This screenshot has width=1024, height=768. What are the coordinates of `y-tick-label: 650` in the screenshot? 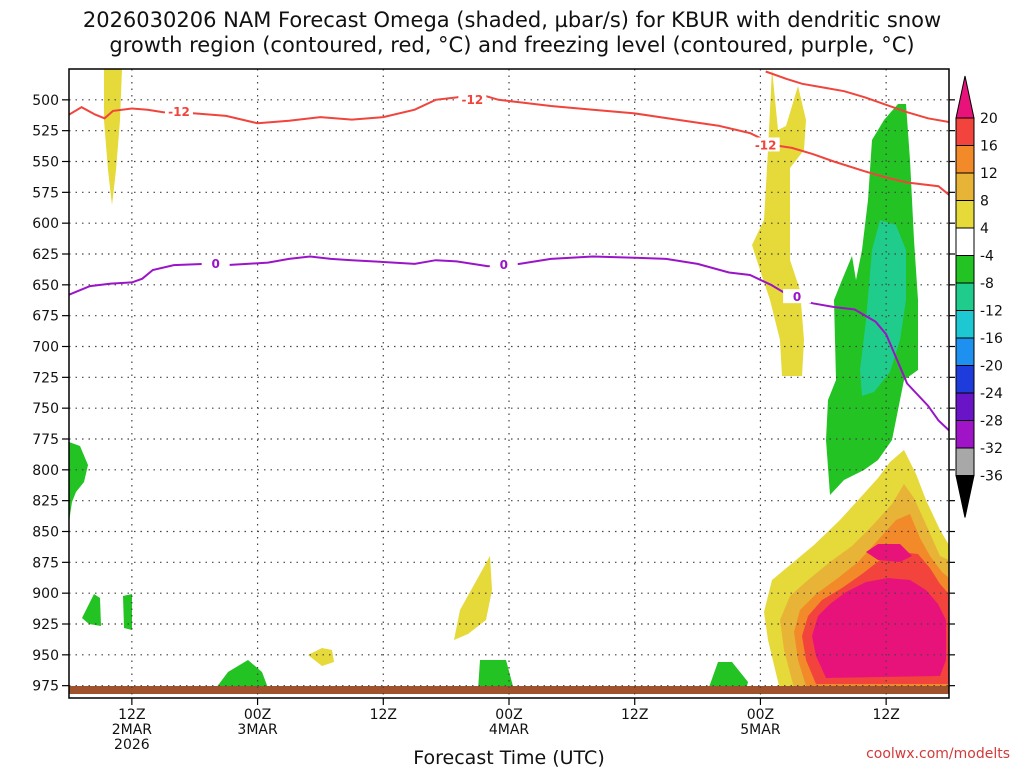 It's located at (45, 286).